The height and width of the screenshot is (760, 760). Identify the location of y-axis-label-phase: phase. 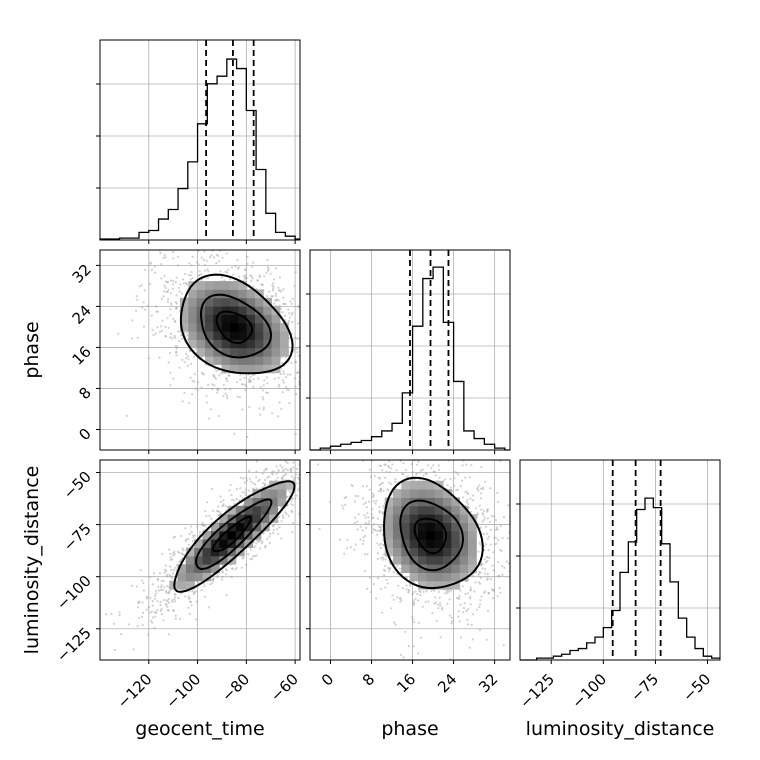
(32, 349).